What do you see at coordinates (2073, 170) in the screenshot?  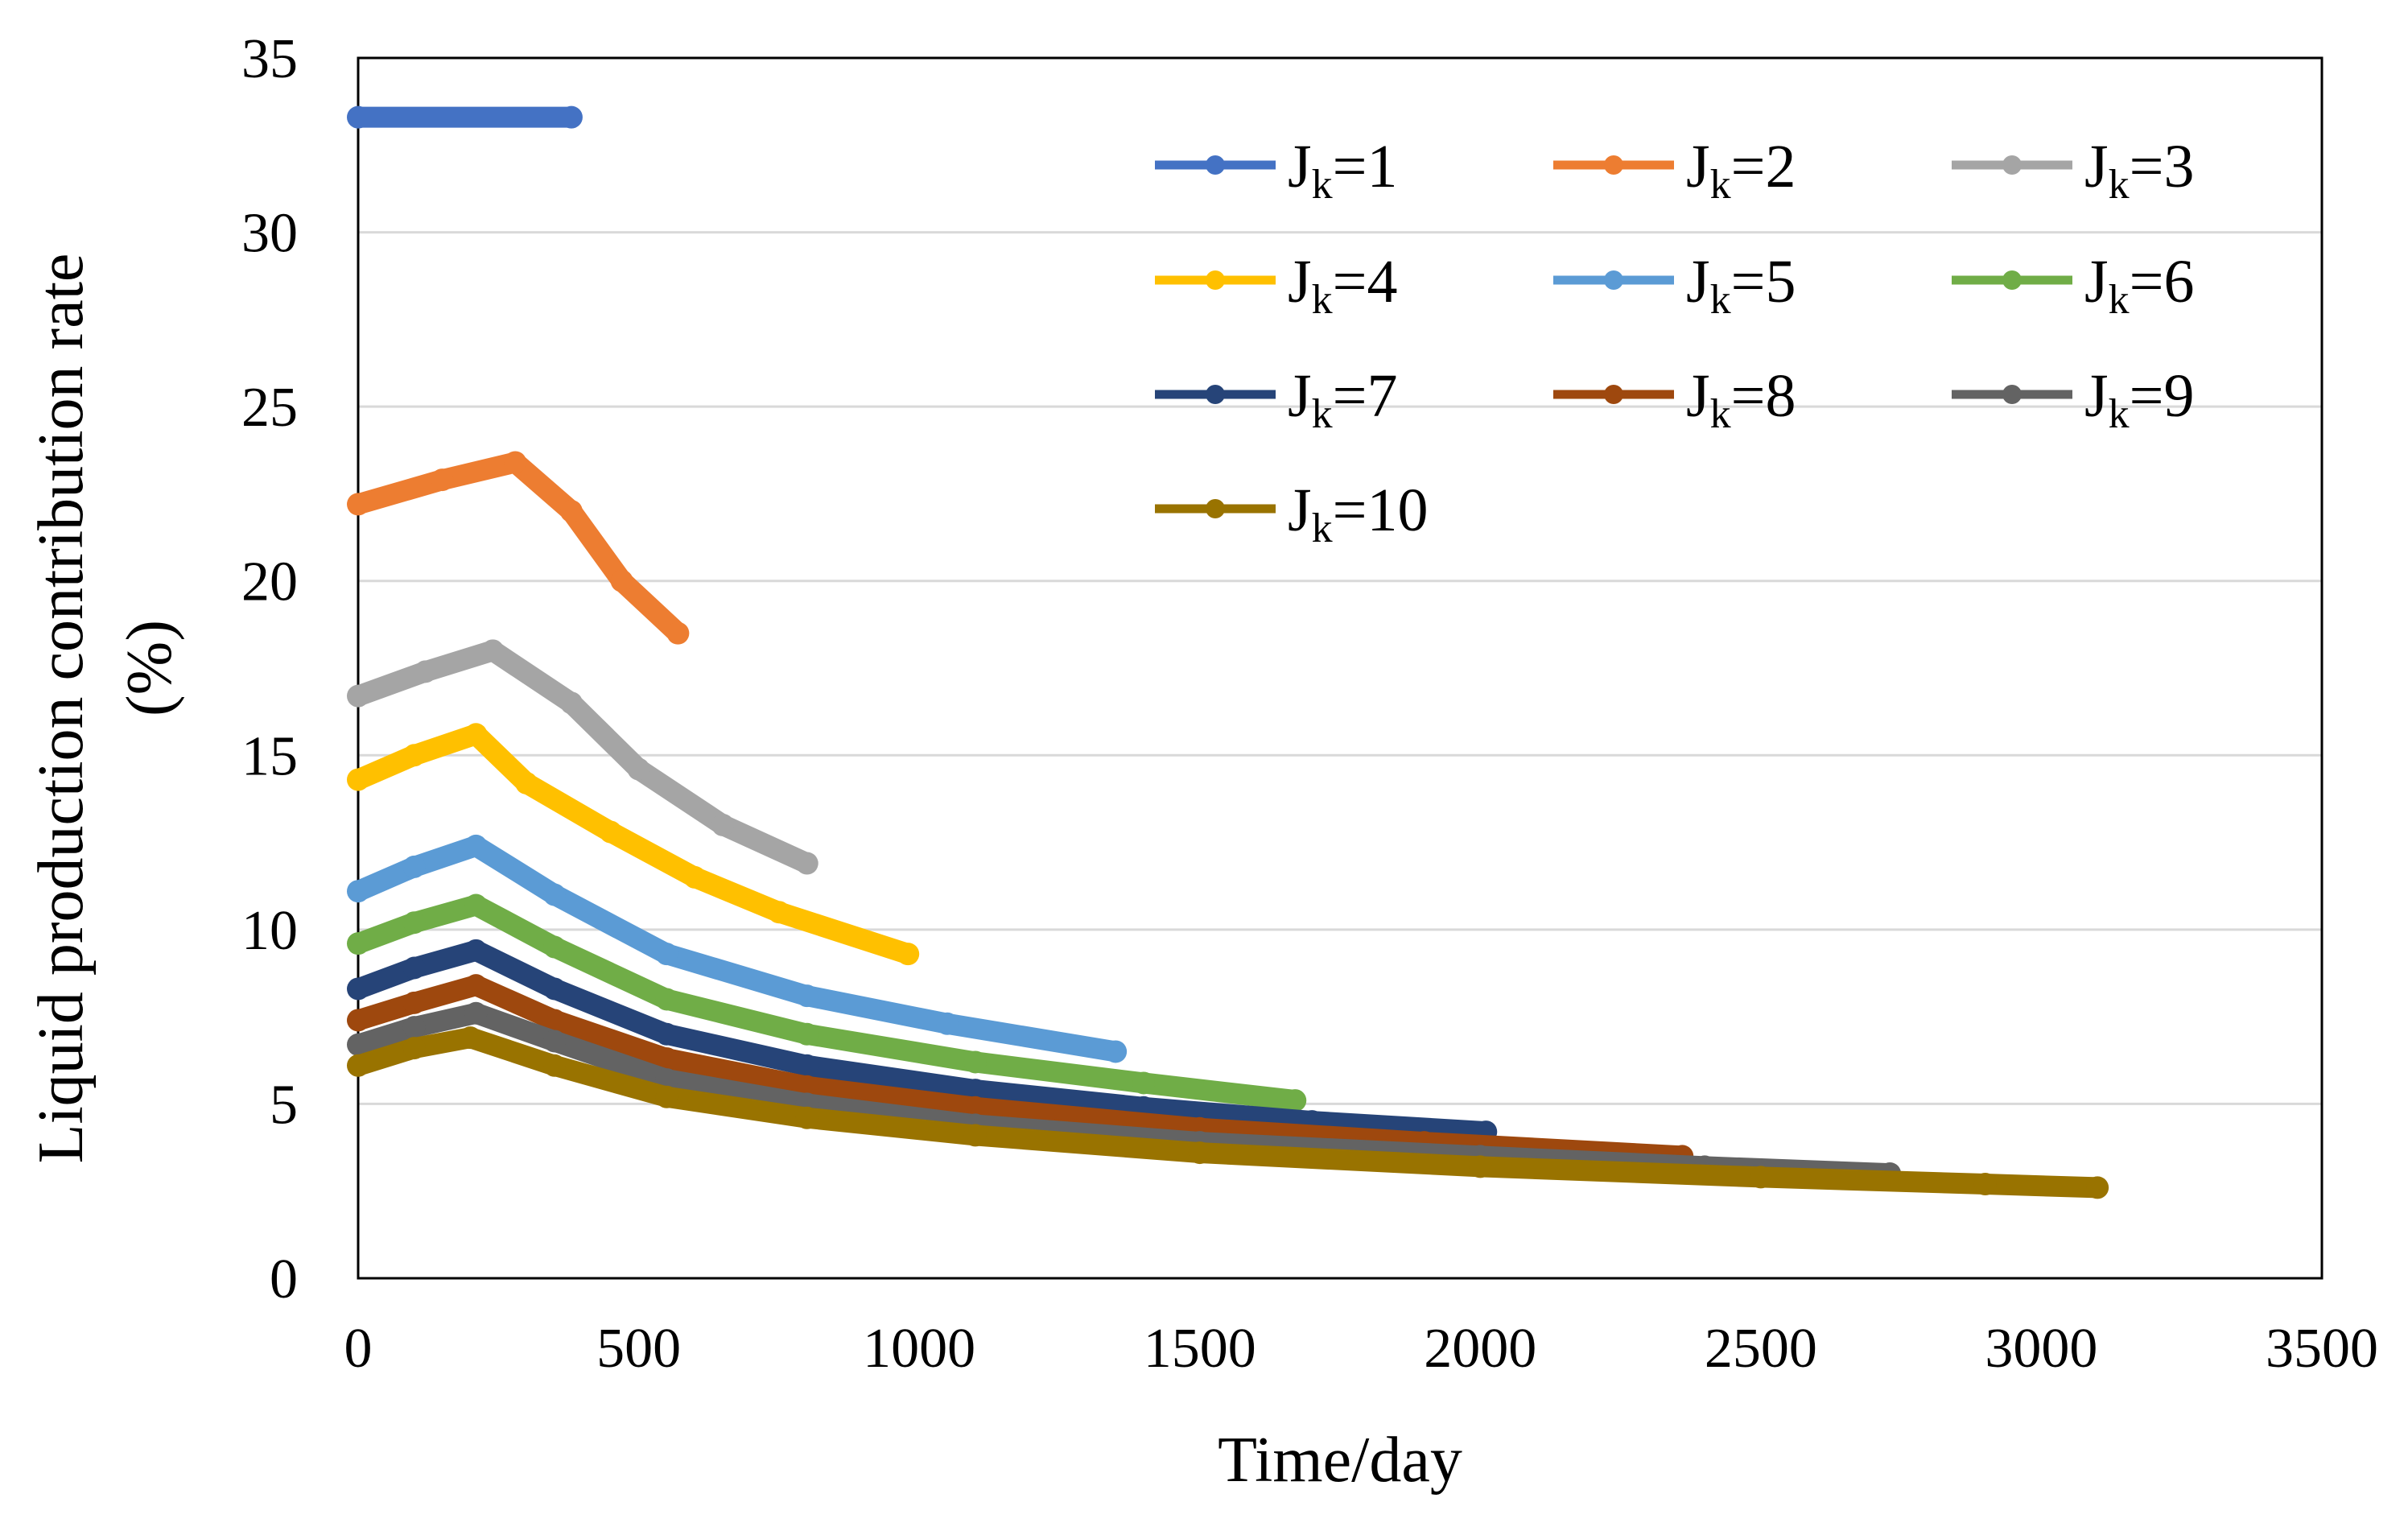 I see `legend-item-Jk=3: Jk=3` at bounding box center [2073, 170].